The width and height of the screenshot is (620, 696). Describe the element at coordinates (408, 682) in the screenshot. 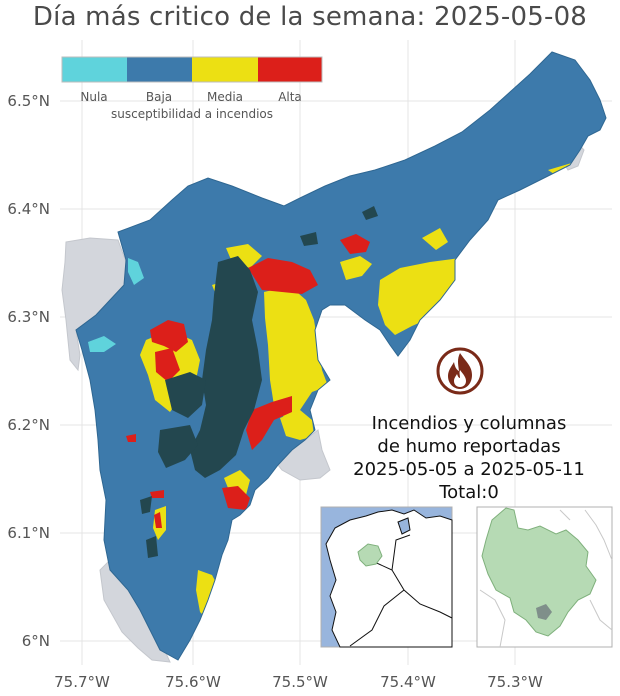

I see `x-tick-label: 75.4°W` at that location.